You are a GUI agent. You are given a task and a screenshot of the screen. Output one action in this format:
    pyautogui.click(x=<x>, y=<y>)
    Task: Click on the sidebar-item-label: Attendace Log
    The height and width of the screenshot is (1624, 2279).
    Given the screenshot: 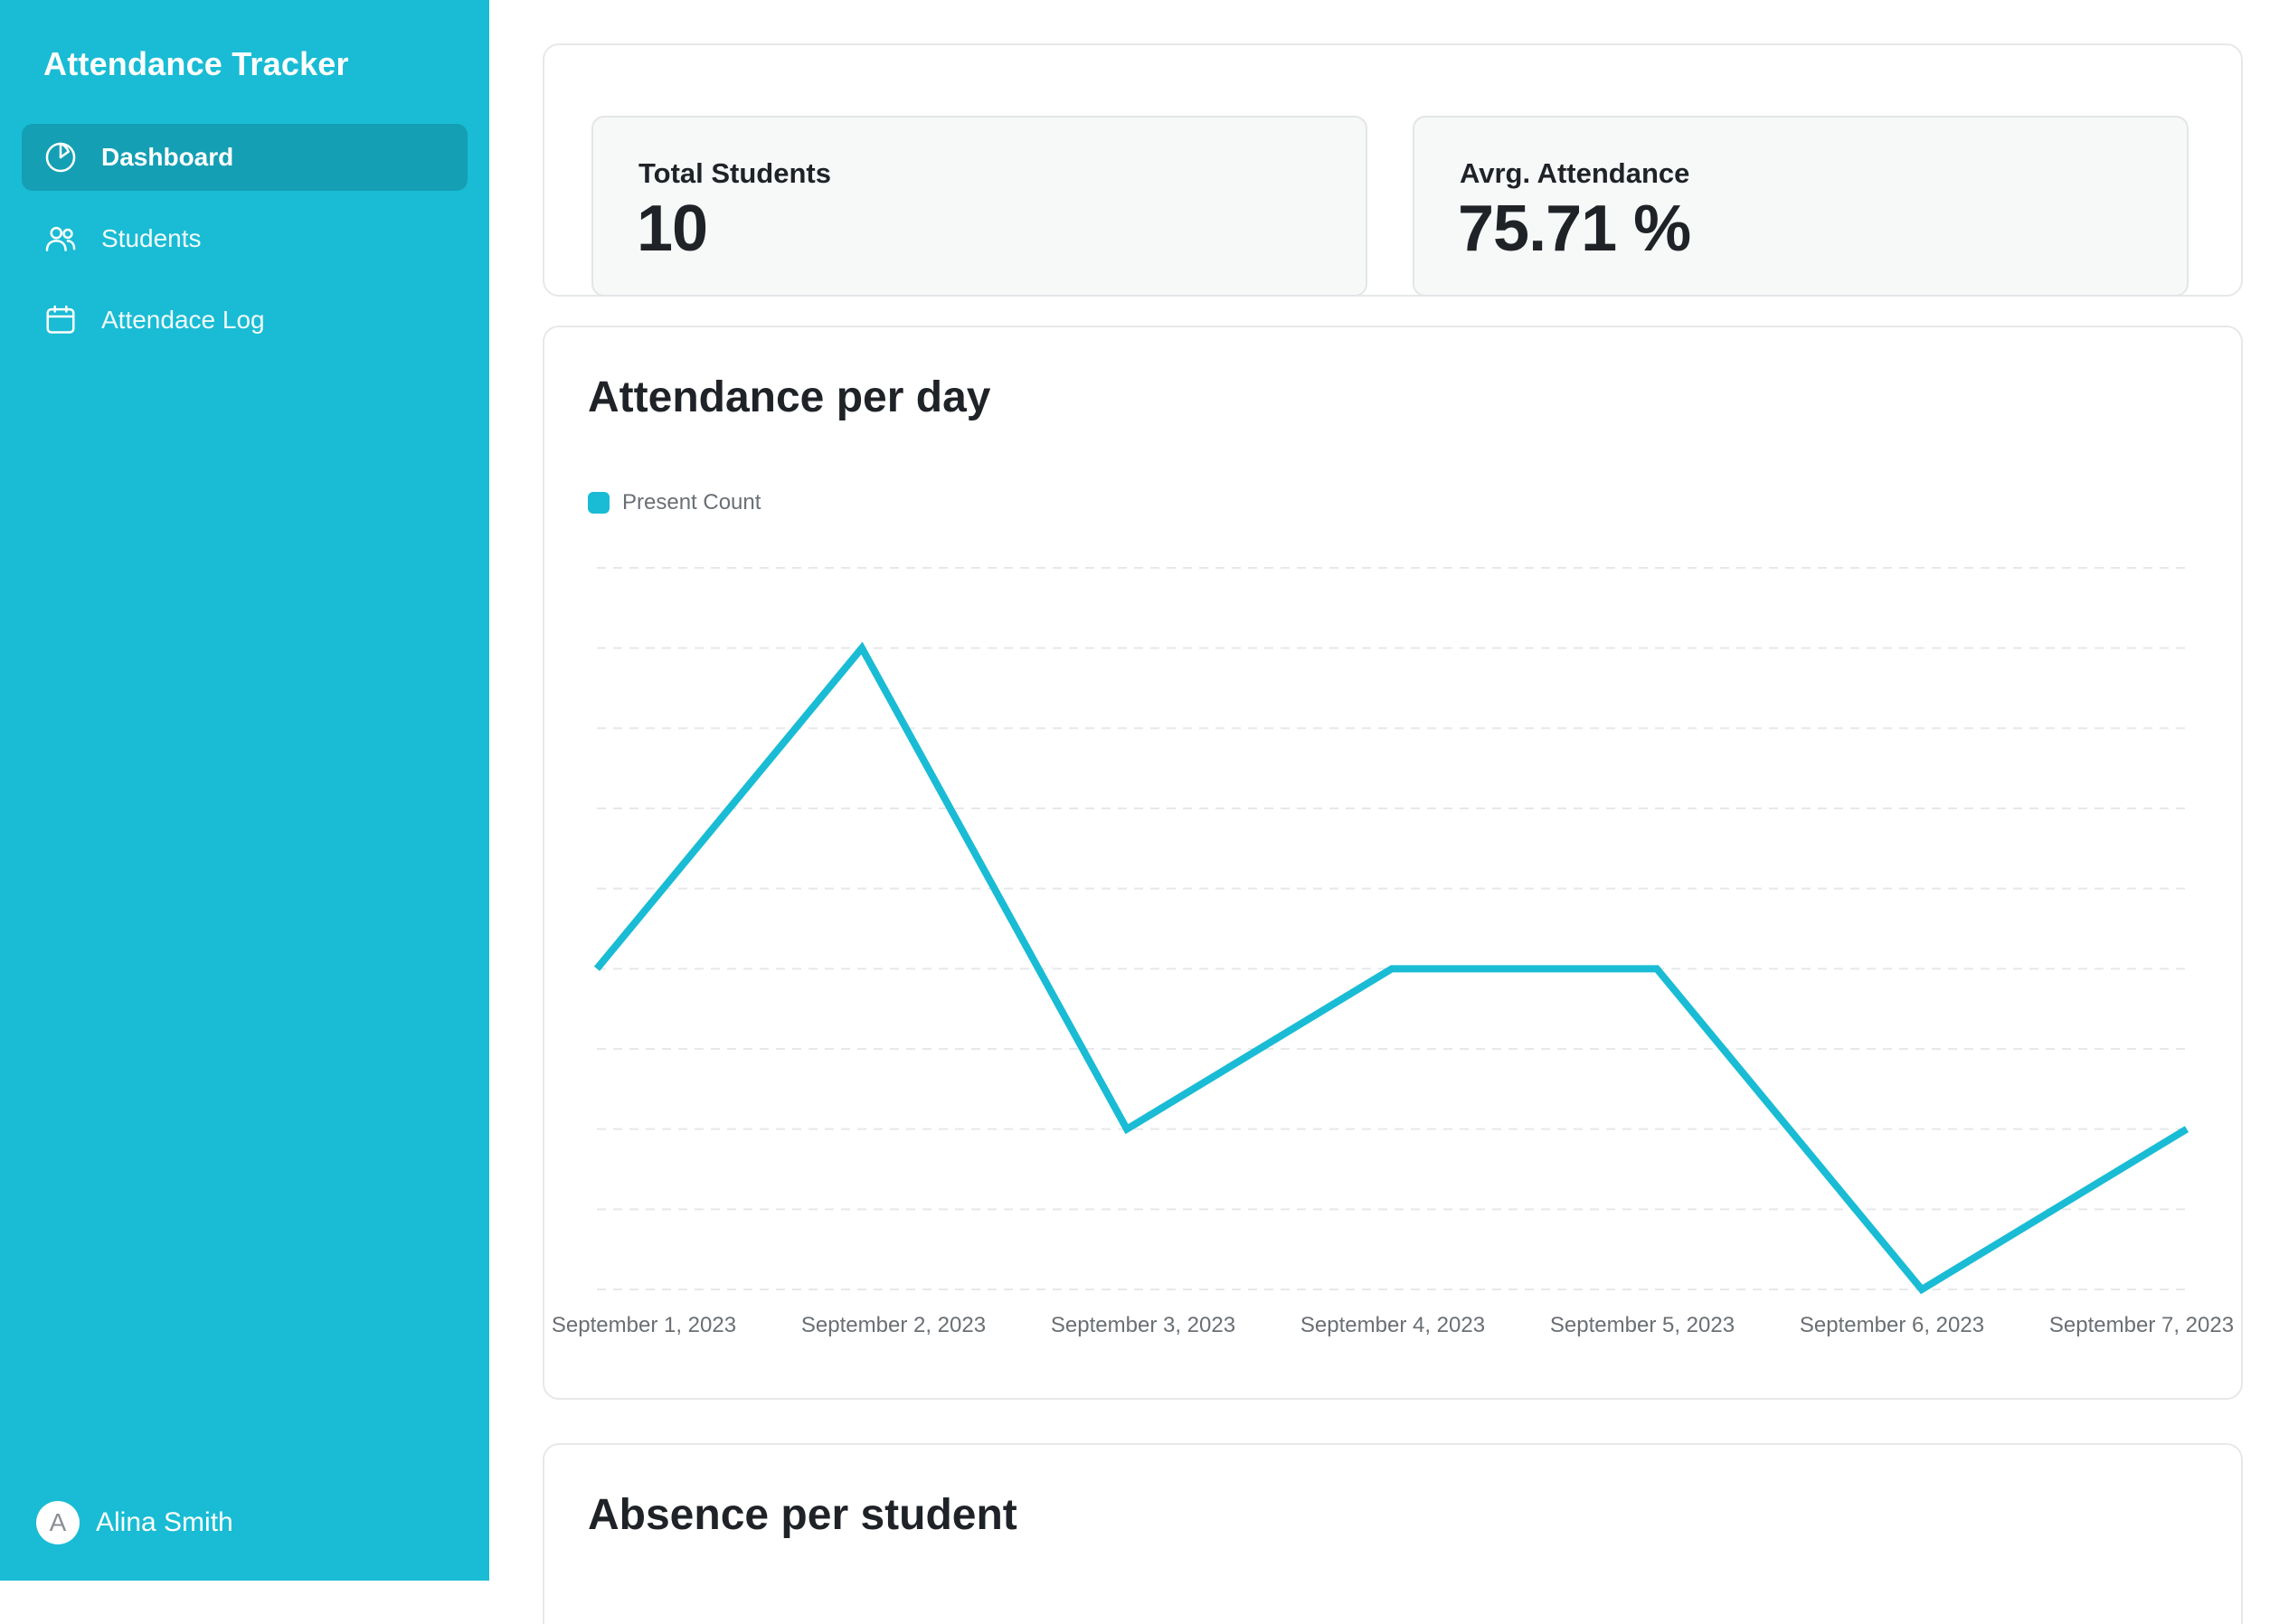 What is the action you would take?
    pyautogui.click(x=183, y=320)
    